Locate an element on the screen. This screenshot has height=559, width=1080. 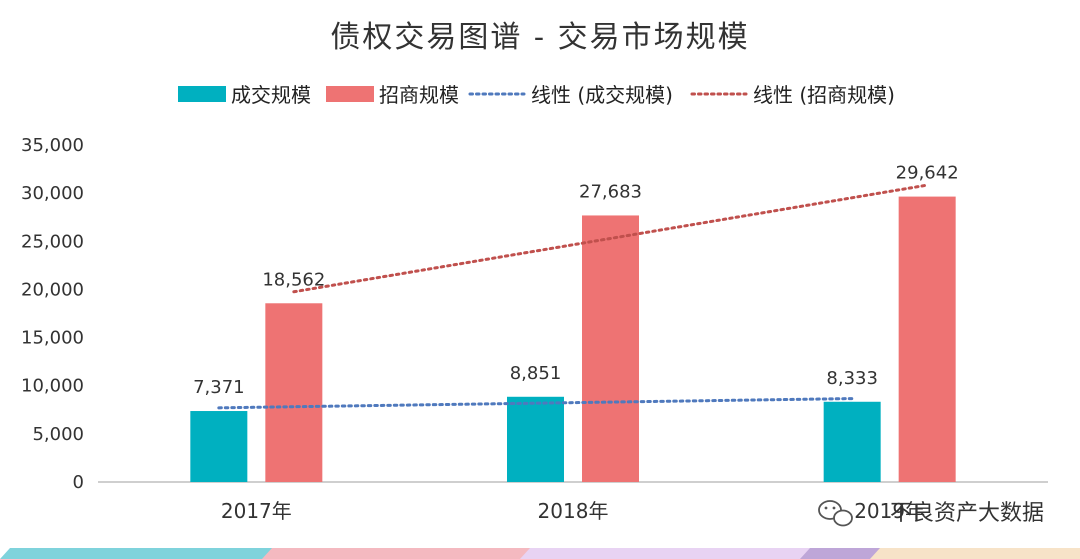
x-tick-label: 2019年 is located at coordinates (889, 511).